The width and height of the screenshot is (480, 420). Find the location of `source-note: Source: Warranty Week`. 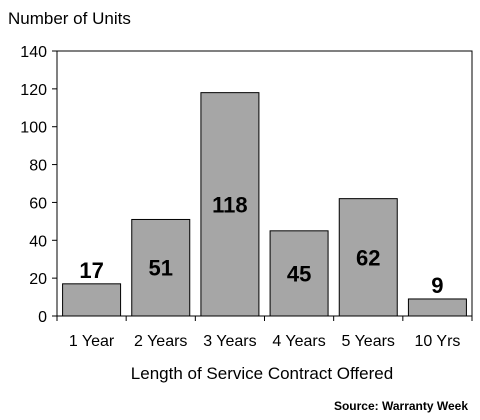

source-note: Source: Warranty Week is located at coordinates (401, 406).